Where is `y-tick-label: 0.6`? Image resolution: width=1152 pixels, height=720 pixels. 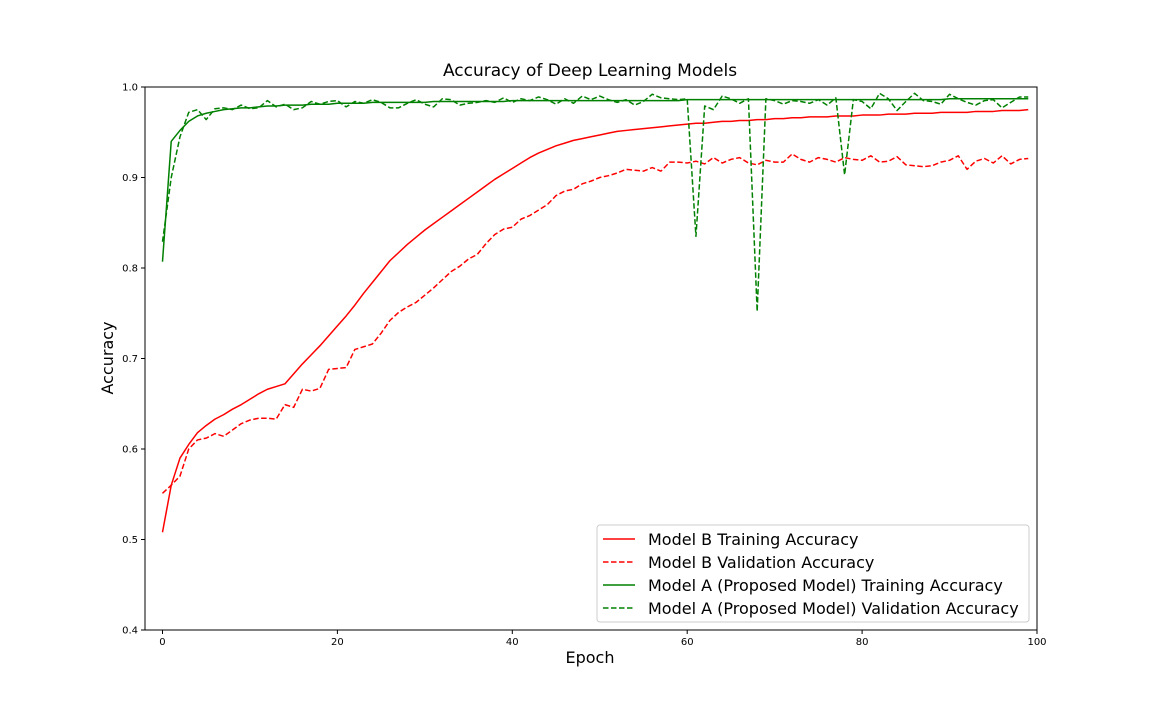 y-tick-label: 0.6 is located at coordinates (130, 450).